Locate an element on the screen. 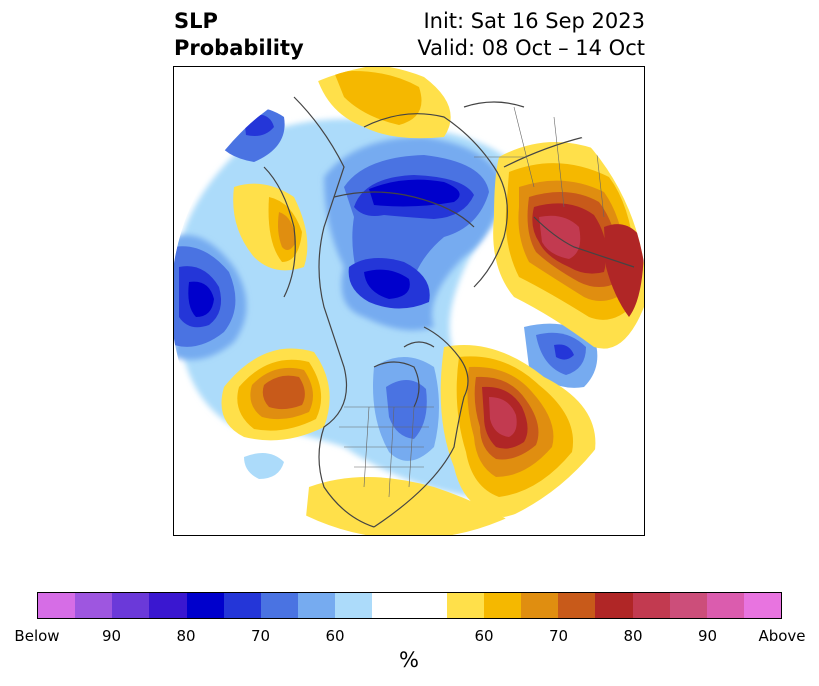 Image resolution: width=819 pixels, height=686 pixels. colorbar-tick-label: Below is located at coordinates (37, 636).